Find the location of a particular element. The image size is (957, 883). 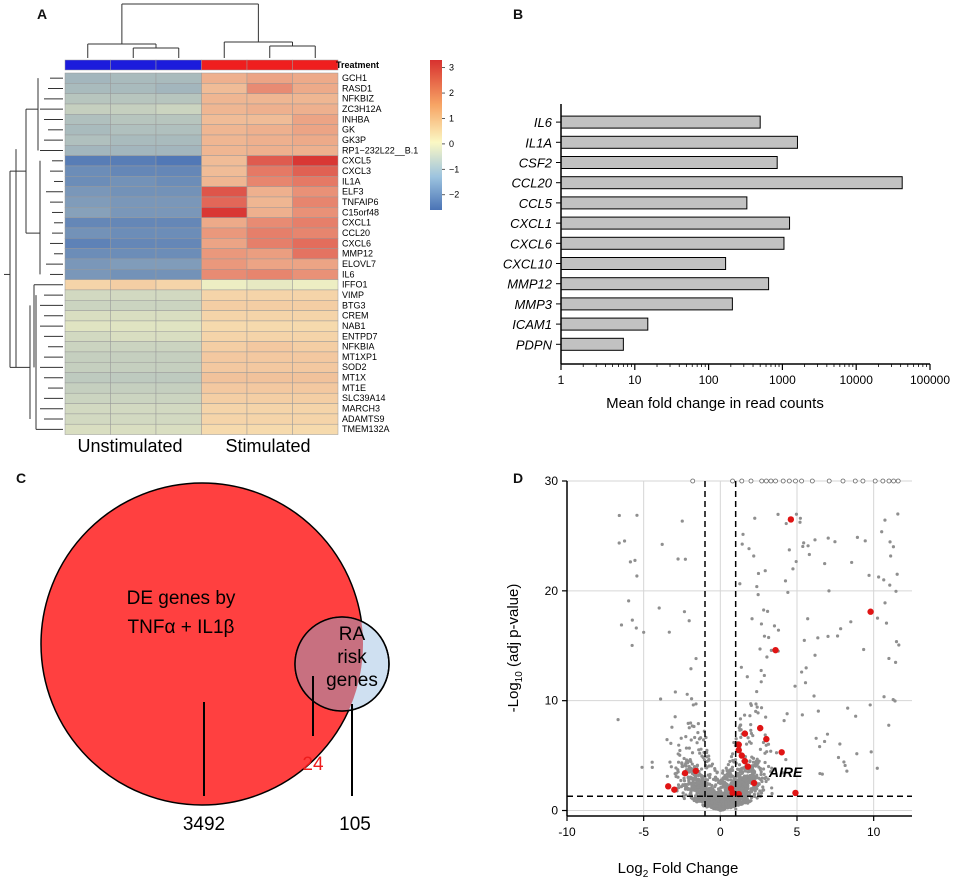

bar-cxcl6 is located at coordinates (672, 243).